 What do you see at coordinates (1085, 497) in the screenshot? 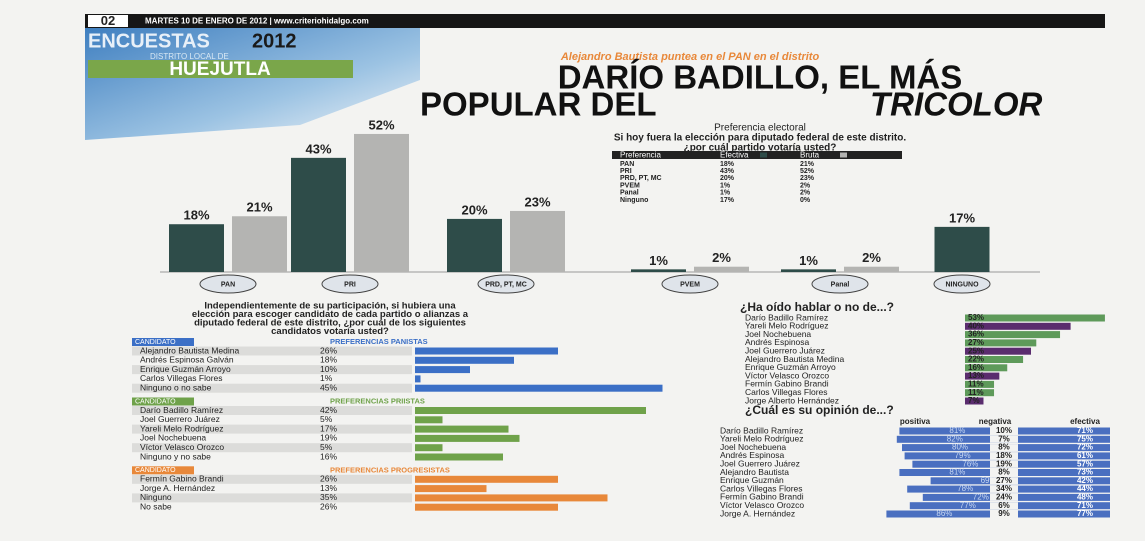
I see `opinion-pct: 48%` at bounding box center [1085, 497].